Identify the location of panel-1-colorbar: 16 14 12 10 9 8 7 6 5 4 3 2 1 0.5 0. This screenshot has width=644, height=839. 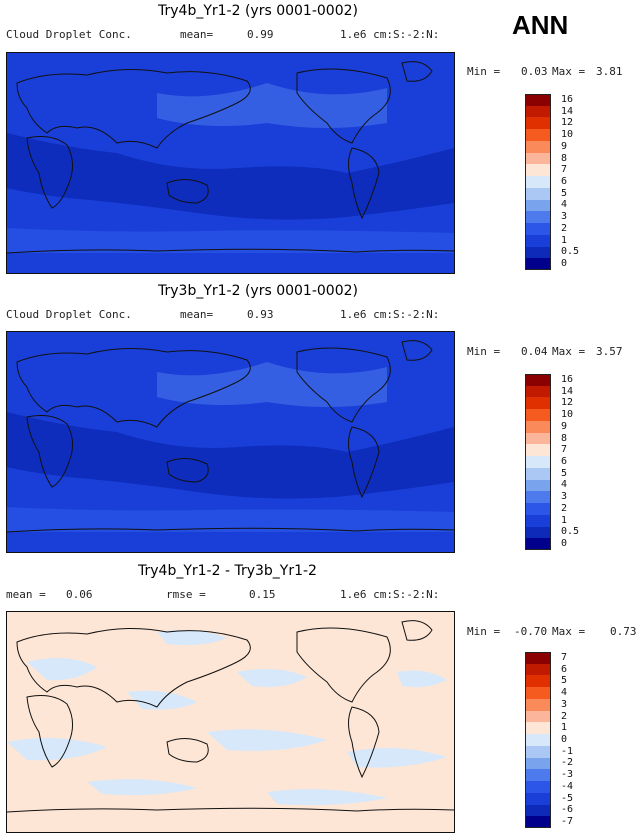
(552, 182).